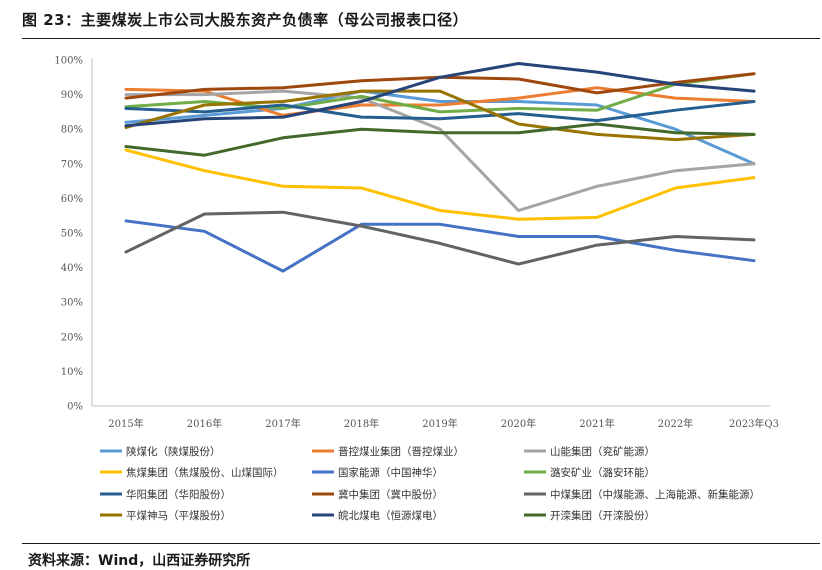 The height and width of the screenshot is (570, 822). Describe the element at coordinates (72, 130) in the screenshot. I see `y-tick-label: 80%` at that location.